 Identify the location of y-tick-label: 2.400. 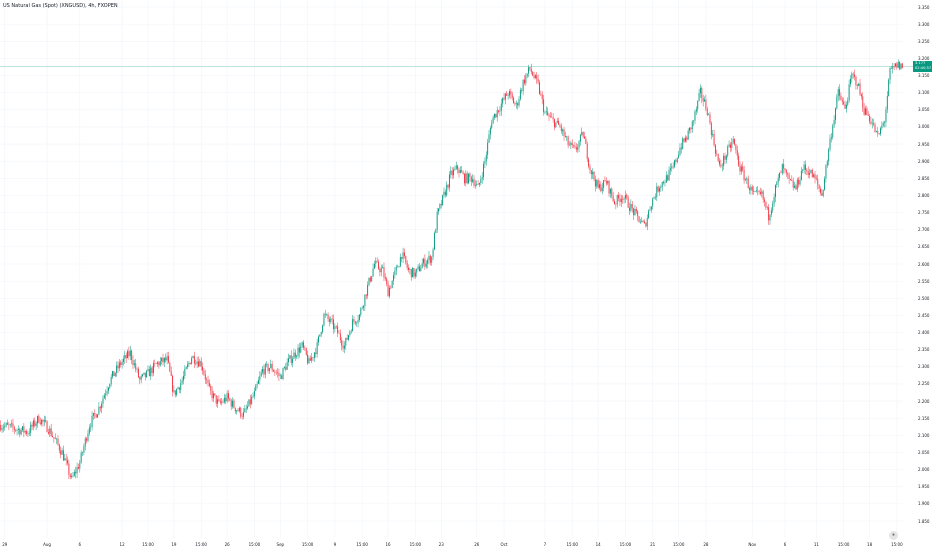
(924, 333).